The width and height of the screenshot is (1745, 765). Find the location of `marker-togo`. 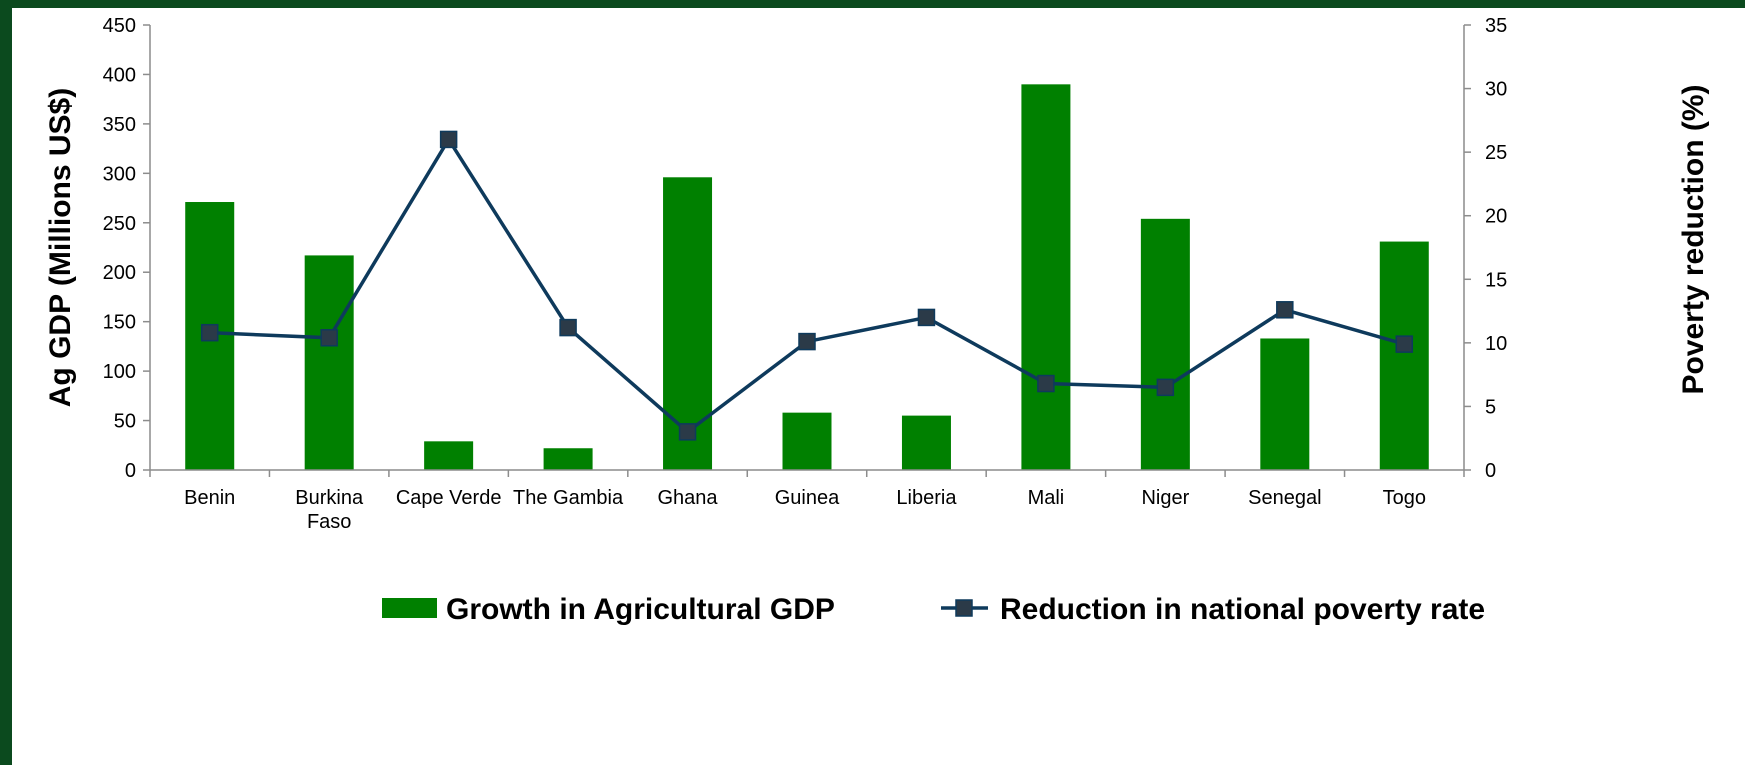

marker-togo is located at coordinates (1404, 344).